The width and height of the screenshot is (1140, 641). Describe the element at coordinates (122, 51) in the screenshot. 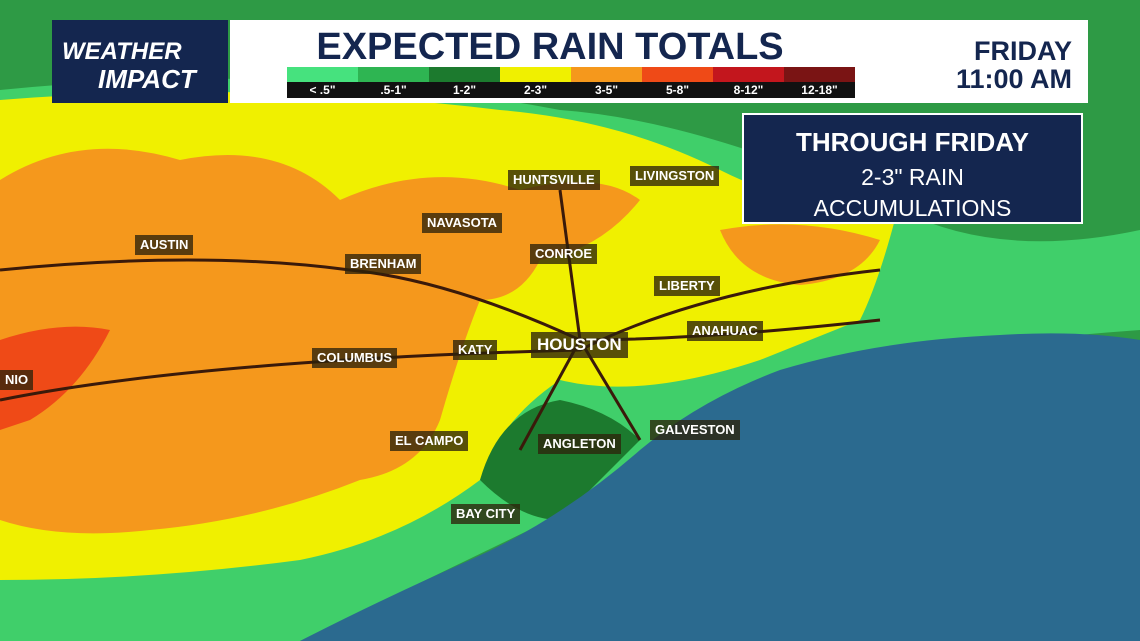

I see `logo-line: WEATHER` at that location.